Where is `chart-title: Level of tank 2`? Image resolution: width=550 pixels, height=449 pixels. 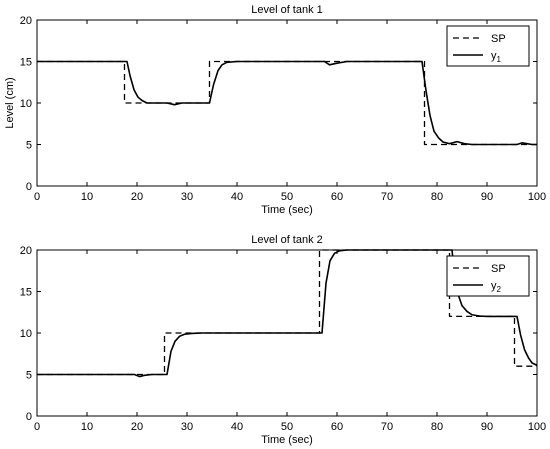
chart-title: Level of tank 2 is located at coordinates (287, 240).